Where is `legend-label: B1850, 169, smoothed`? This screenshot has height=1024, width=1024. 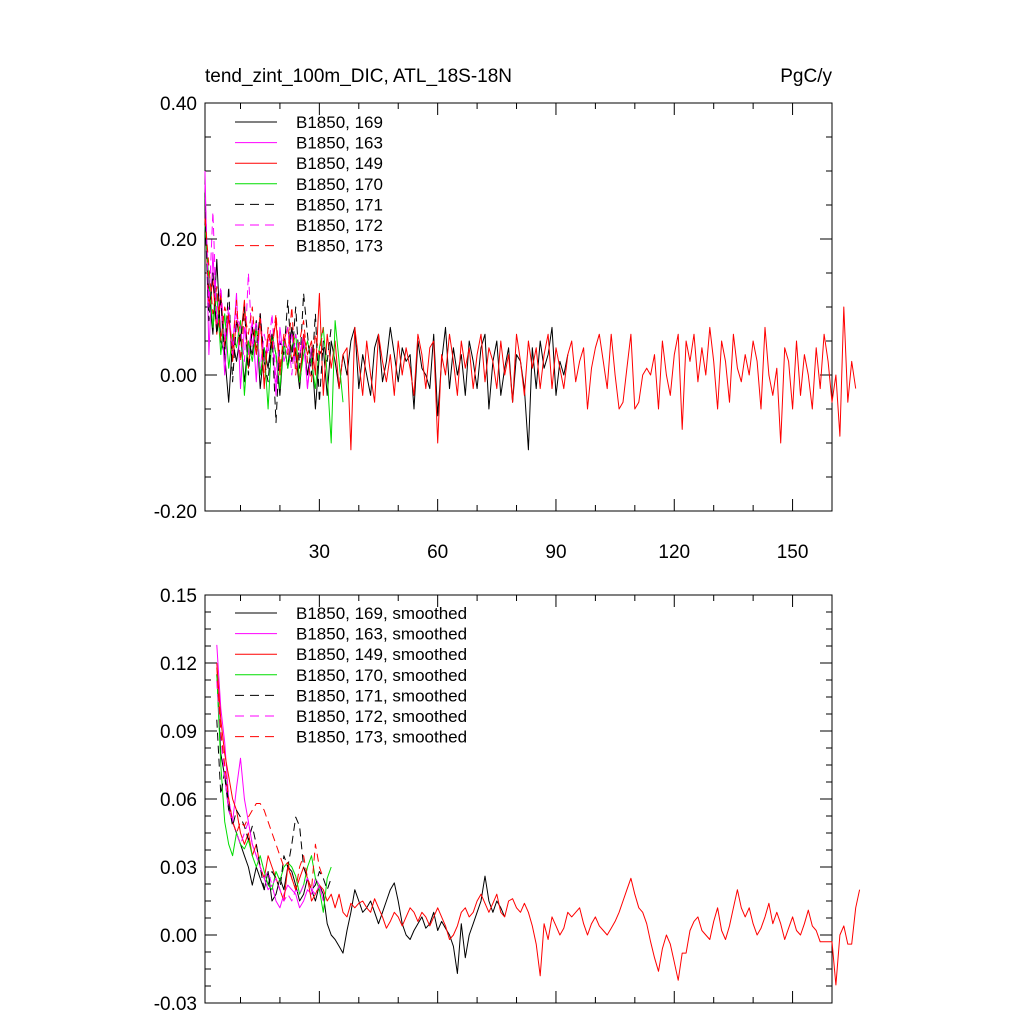 legend-label: B1850, 169, smoothed is located at coordinates (381, 613).